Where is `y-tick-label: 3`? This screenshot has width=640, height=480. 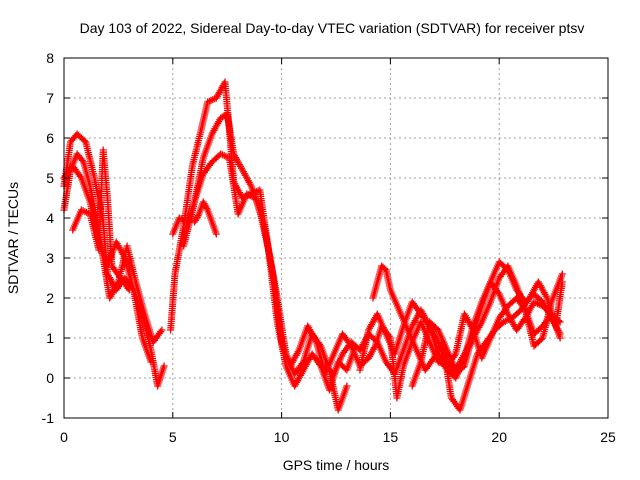 y-tick-label: 3 is located at coordinates (50, 258).